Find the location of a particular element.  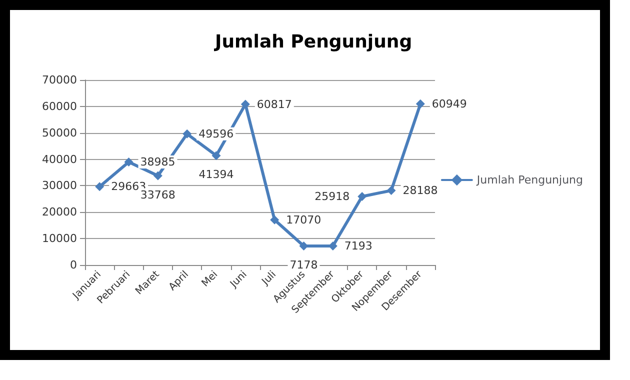

chart-title: Jumlah Pengunjung is located at coordinates (312, 42).